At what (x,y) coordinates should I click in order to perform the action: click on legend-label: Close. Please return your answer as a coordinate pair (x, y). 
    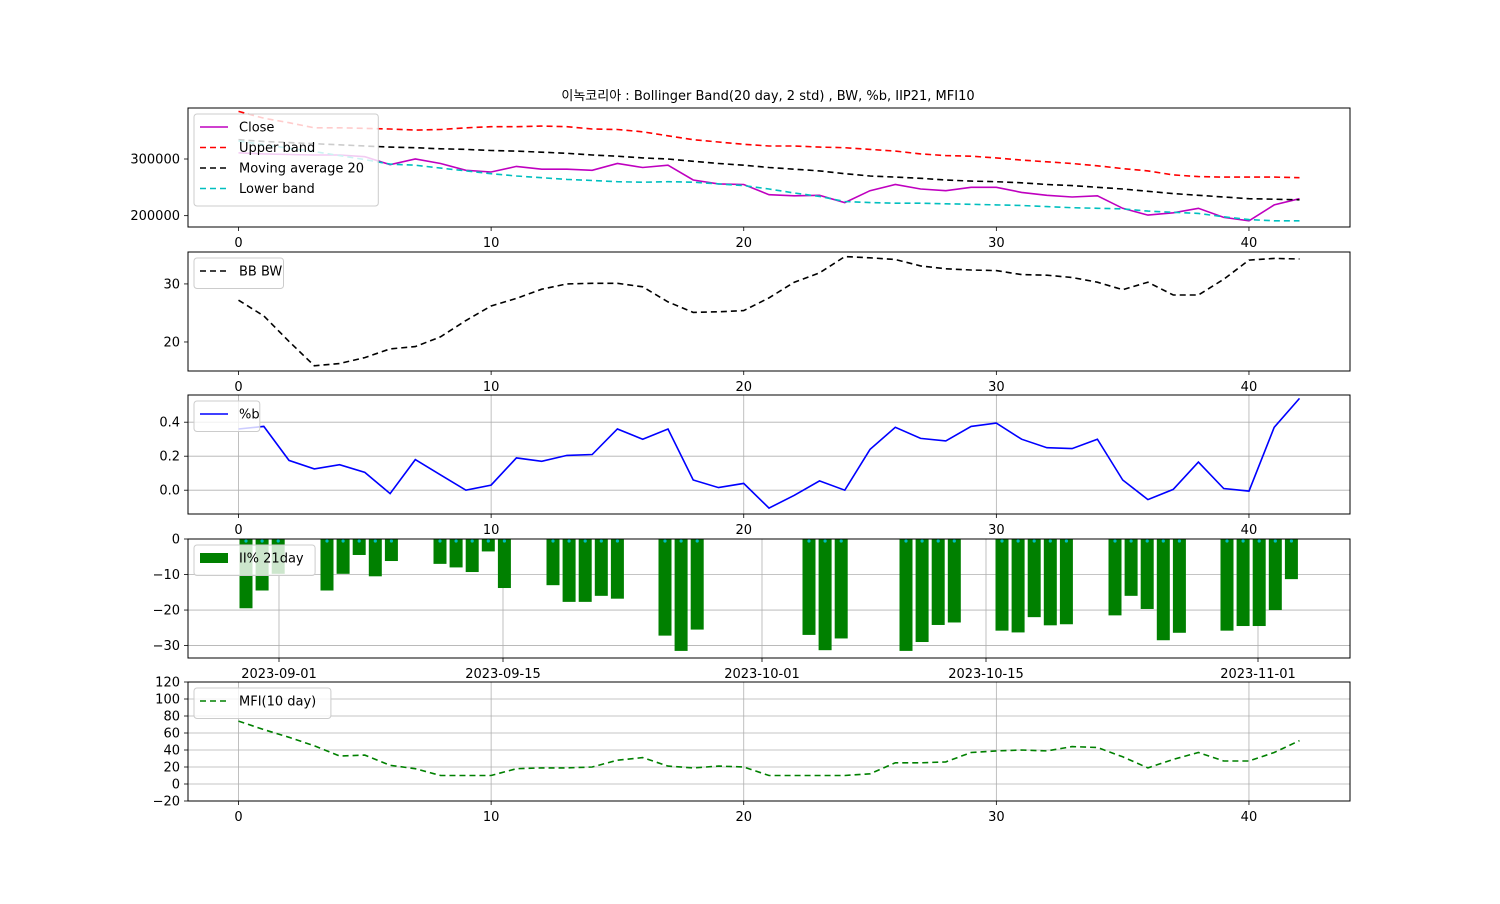
    Looking at the image, I should click on (256, 128).